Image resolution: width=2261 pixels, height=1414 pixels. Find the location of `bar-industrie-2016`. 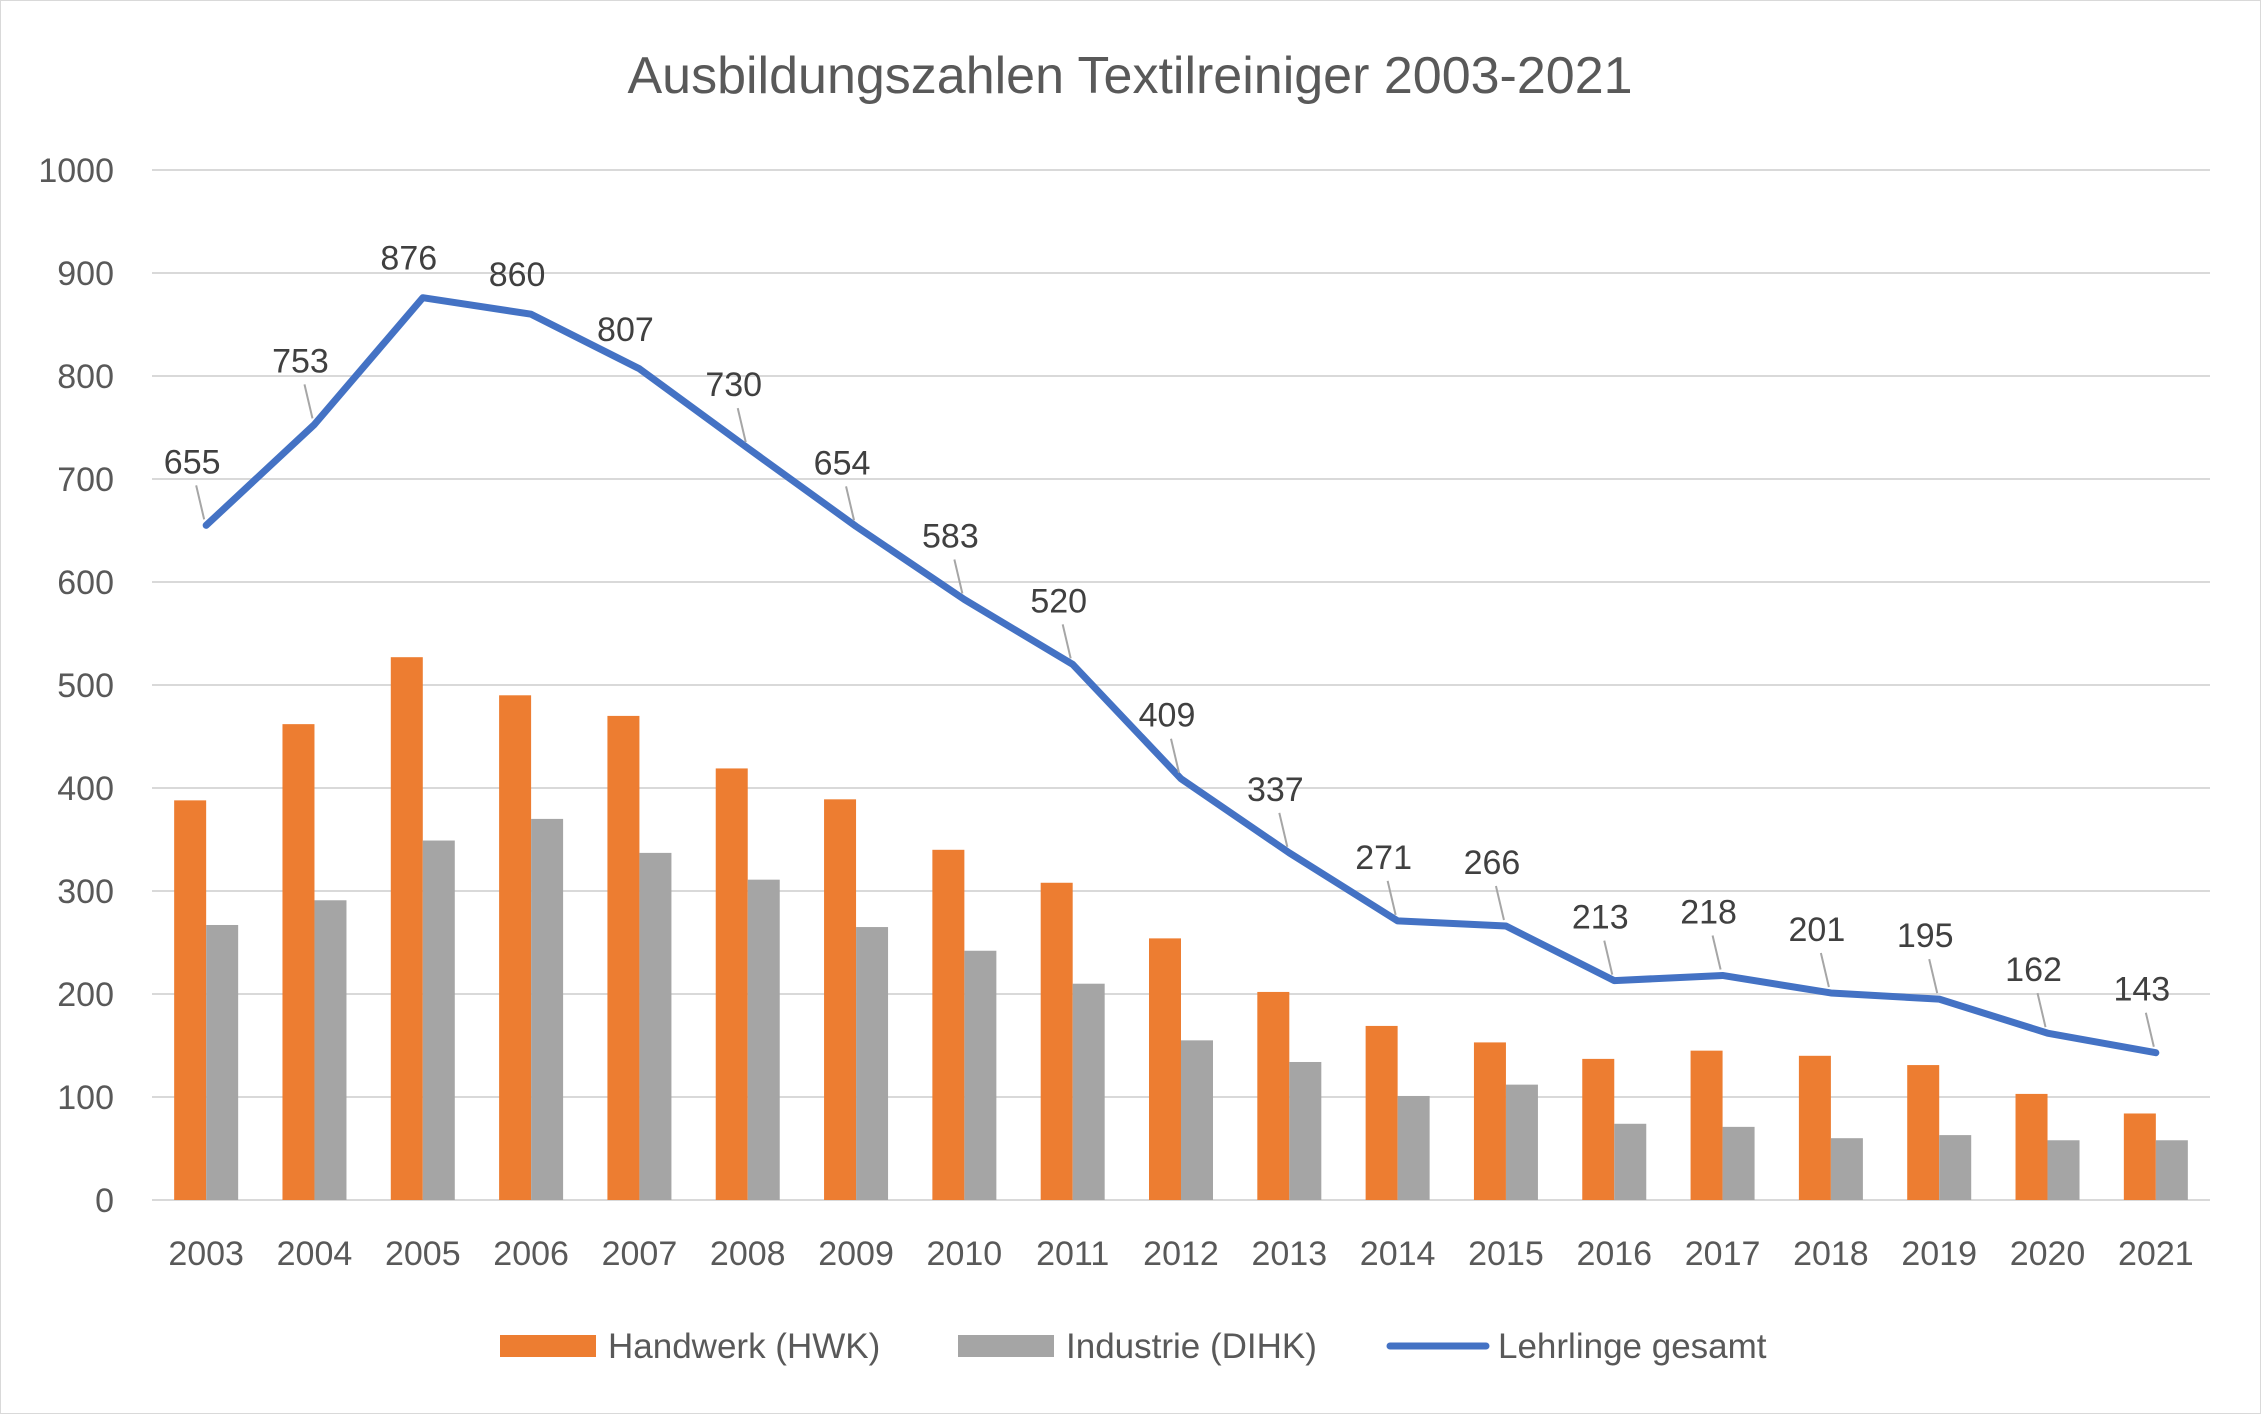

bar-industrie-2016 is located at coordinates (1630, 1161).